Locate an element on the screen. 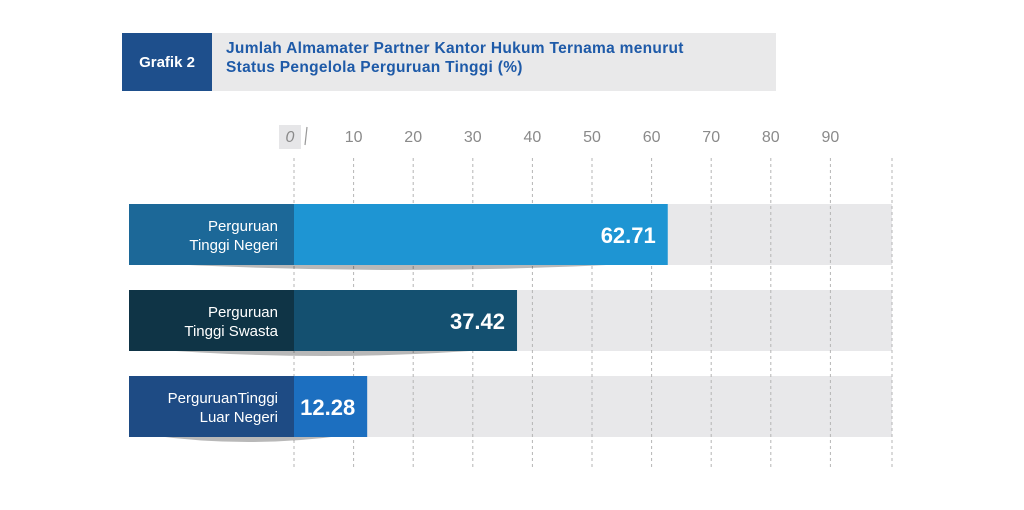 The height and width of the screenshot is (510, 1024). data-label: 37.42 is located at coordinates (477, 321).